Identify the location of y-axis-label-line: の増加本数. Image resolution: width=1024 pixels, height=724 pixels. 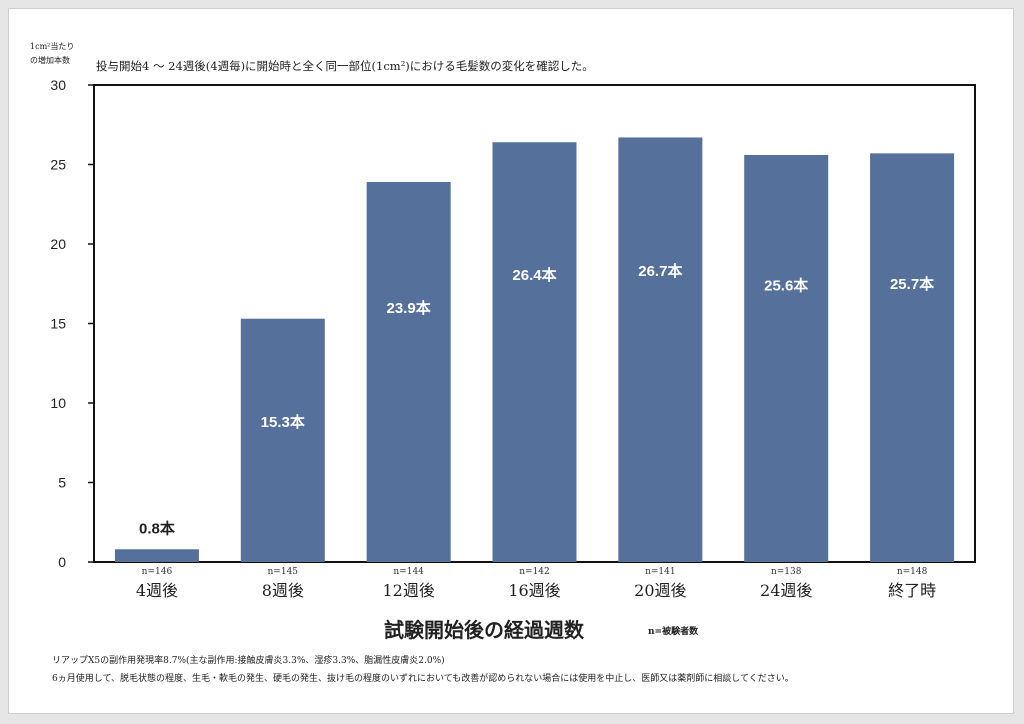
(50, 60).